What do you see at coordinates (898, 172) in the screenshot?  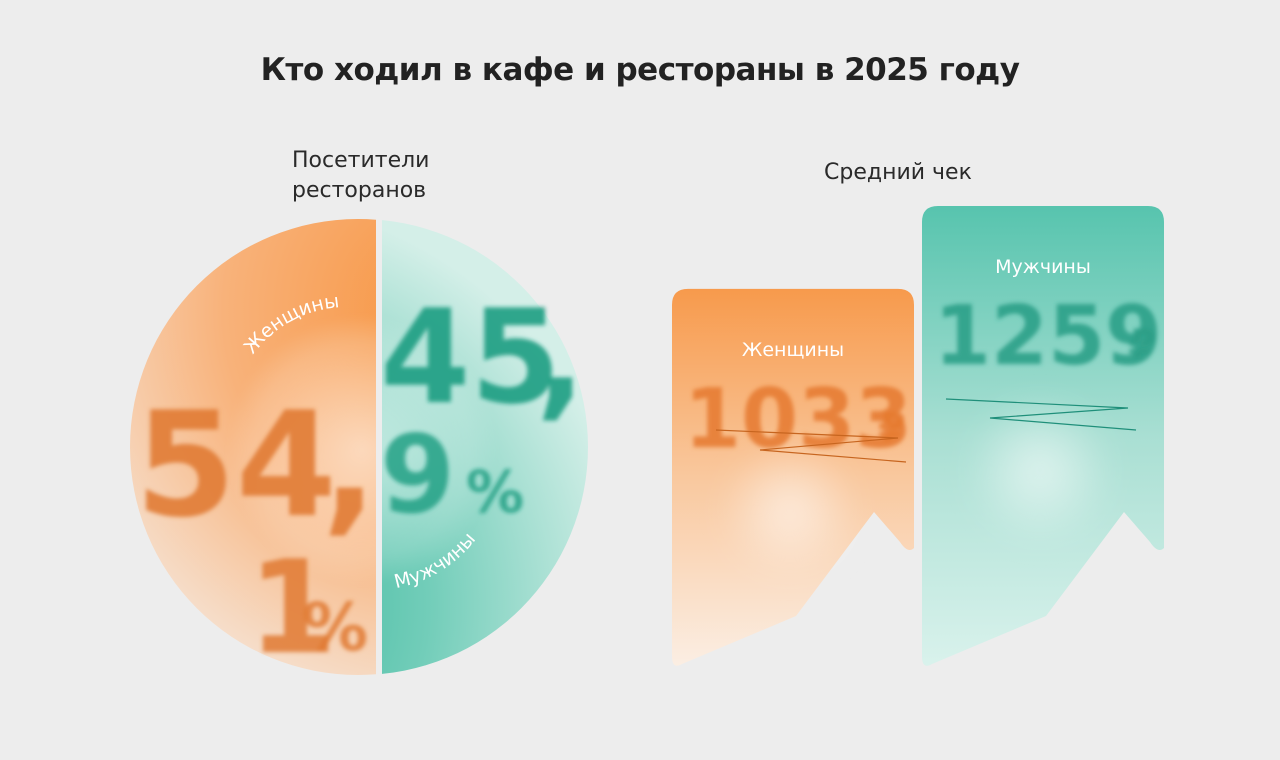 I see `average-check-chart-title: Средний чек` at bounding box center [898, 172].